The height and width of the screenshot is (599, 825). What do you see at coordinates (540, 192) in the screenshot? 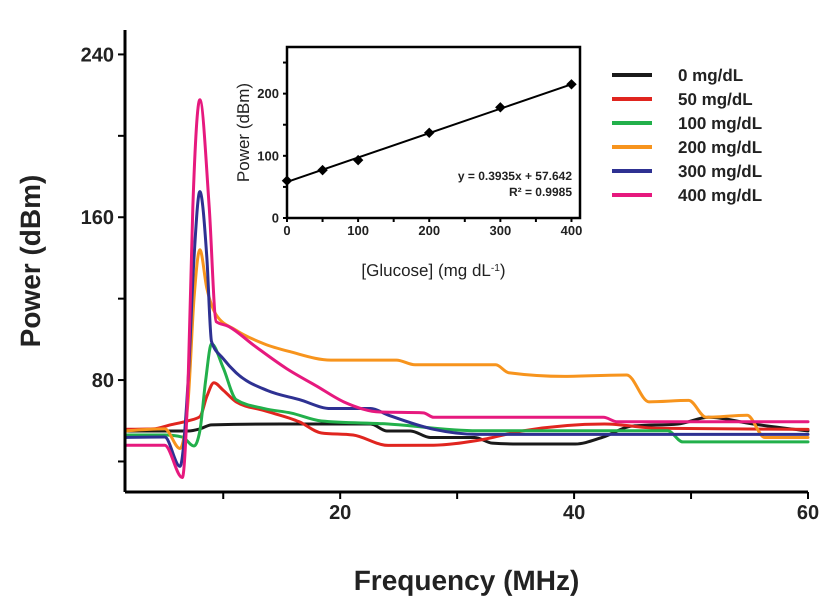
I see `annotation: R² = 0.9985` at bounding box center [540, 192].